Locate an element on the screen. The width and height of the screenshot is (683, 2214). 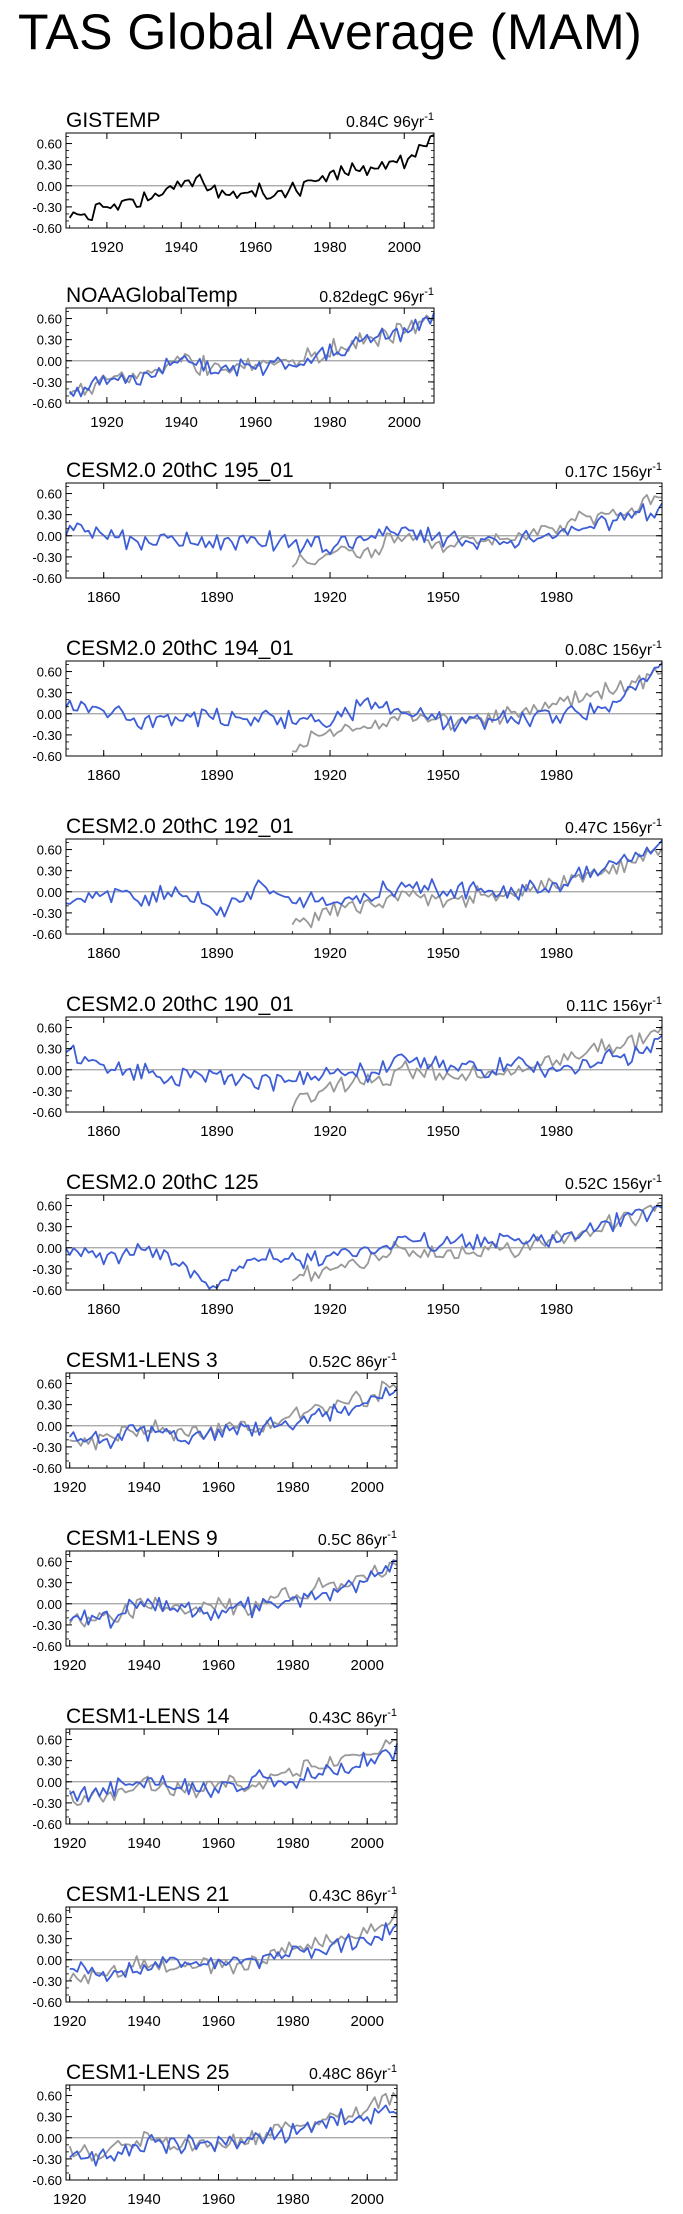
trend-value: 0.52C 156yr is located at coordinates (609, 1184).